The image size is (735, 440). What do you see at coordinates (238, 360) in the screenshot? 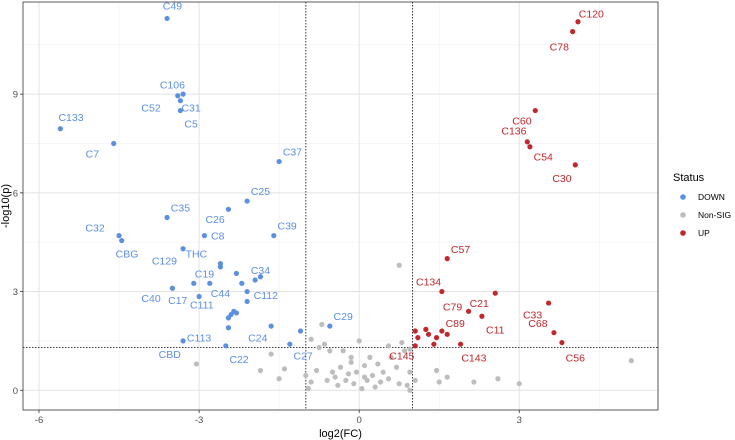
I see `point-label: C22` at bounding box center [238, 360].